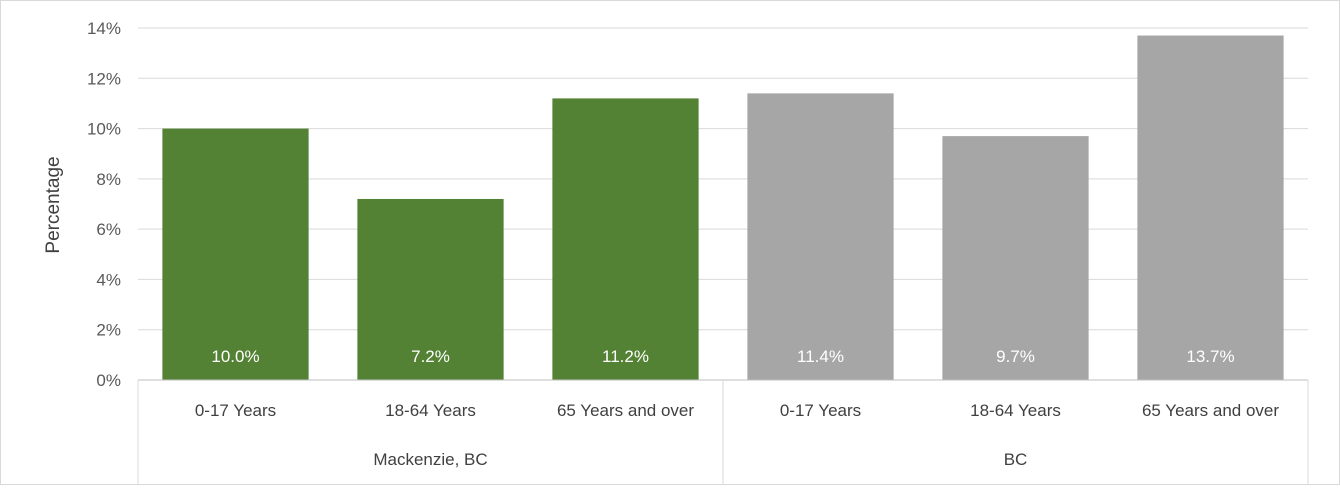  What do you see at coordinates (235, 356) in the screenshot?
I see `data-label: 10.0%` at bounding box center [235, 356].